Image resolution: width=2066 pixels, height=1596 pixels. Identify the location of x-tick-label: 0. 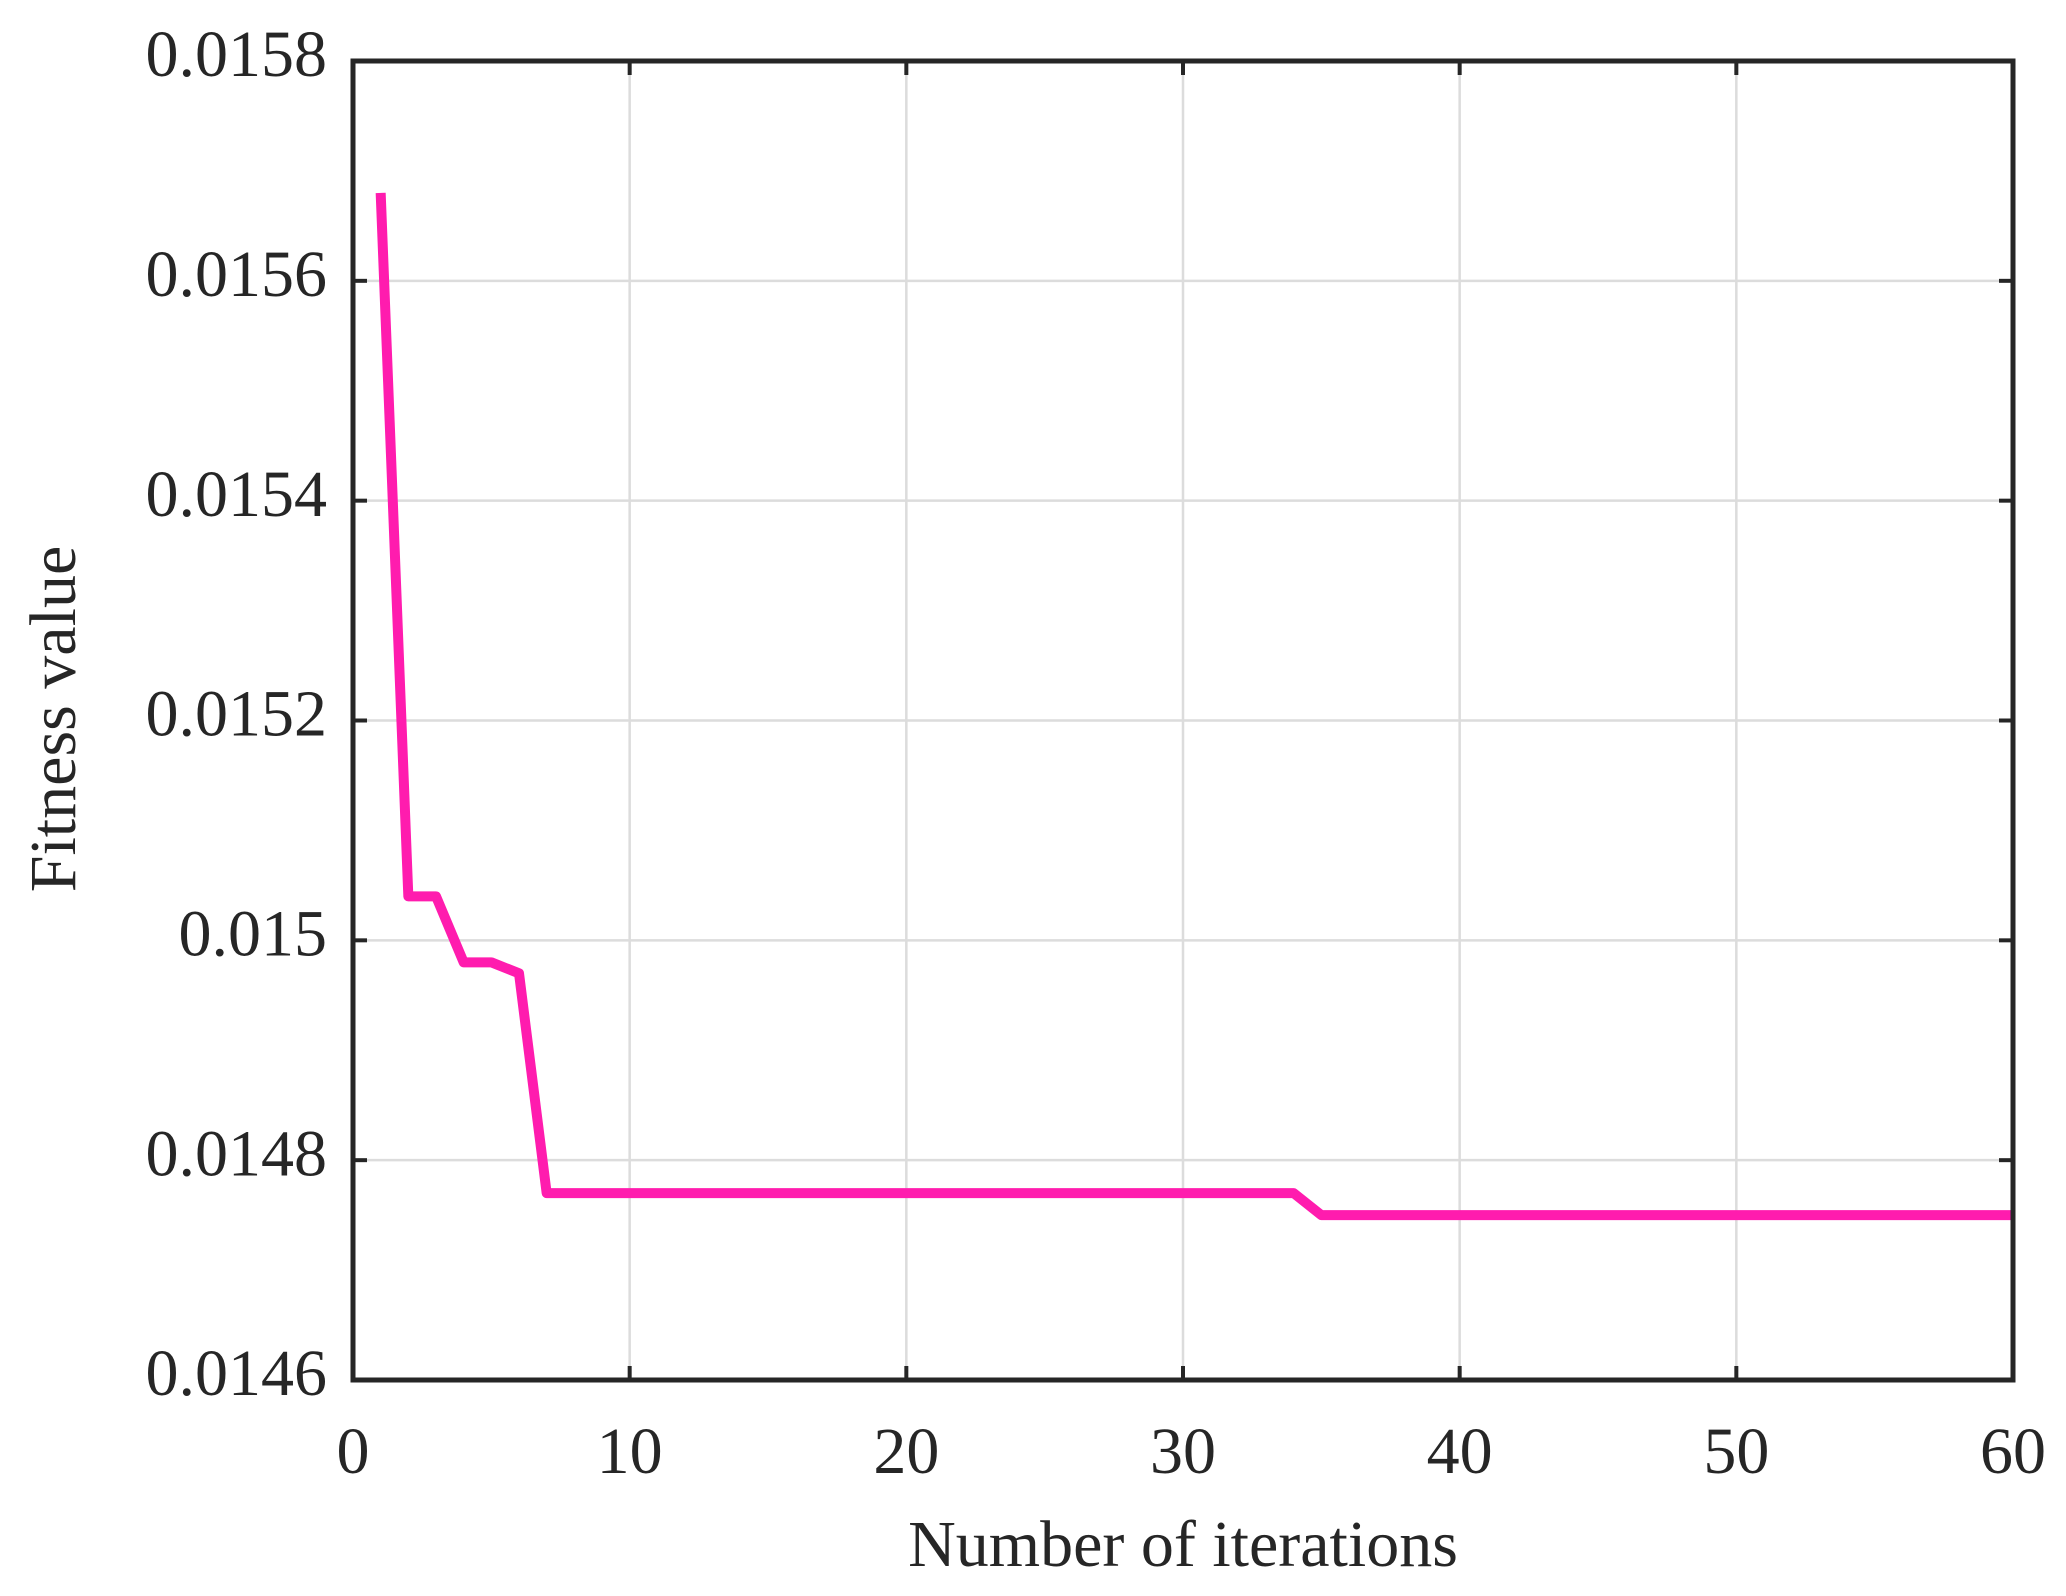
(353, 1451).